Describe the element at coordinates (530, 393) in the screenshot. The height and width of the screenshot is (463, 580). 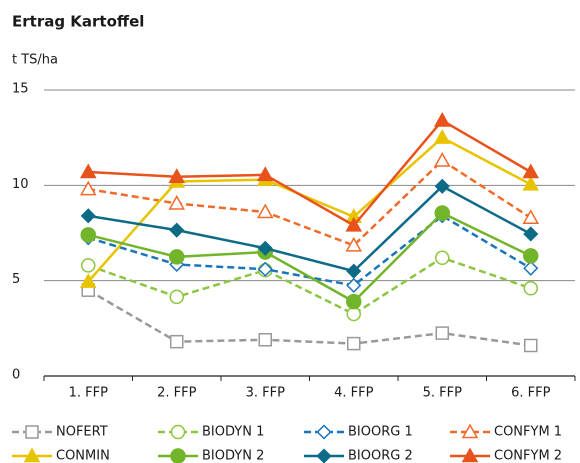
I see `x-tick-label: 6. FFP` at that location.